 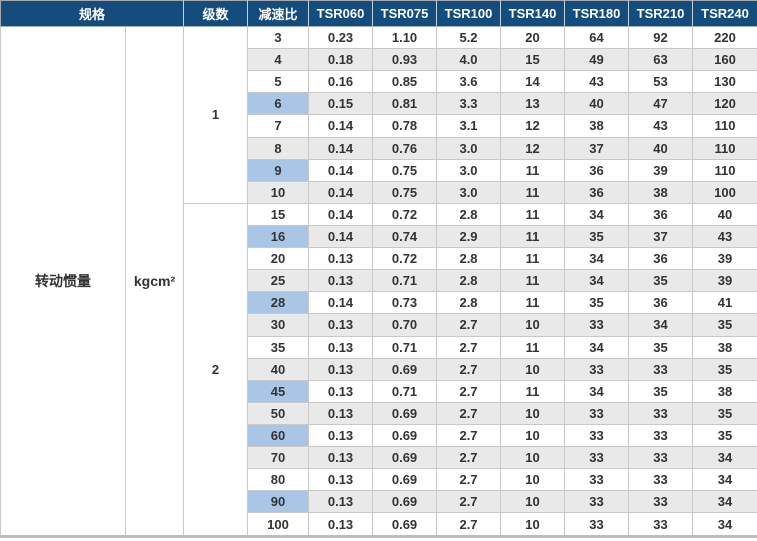 What do you see at coordinates (405, 170) in the screenshot?
I see `value-cell: 0.75` at bounding box center [405, 170].